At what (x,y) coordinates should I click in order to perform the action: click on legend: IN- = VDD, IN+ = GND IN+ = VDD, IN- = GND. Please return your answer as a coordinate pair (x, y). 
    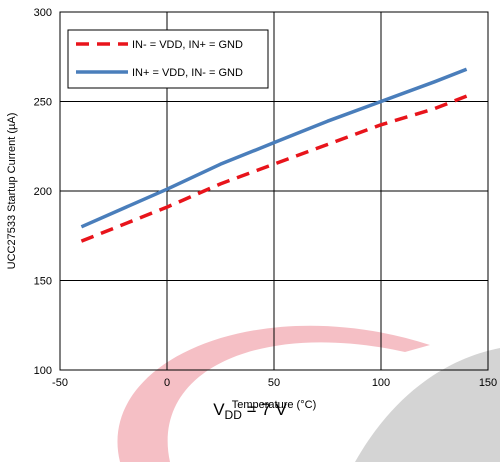
    Looking at the image, I should click on (168, 59).